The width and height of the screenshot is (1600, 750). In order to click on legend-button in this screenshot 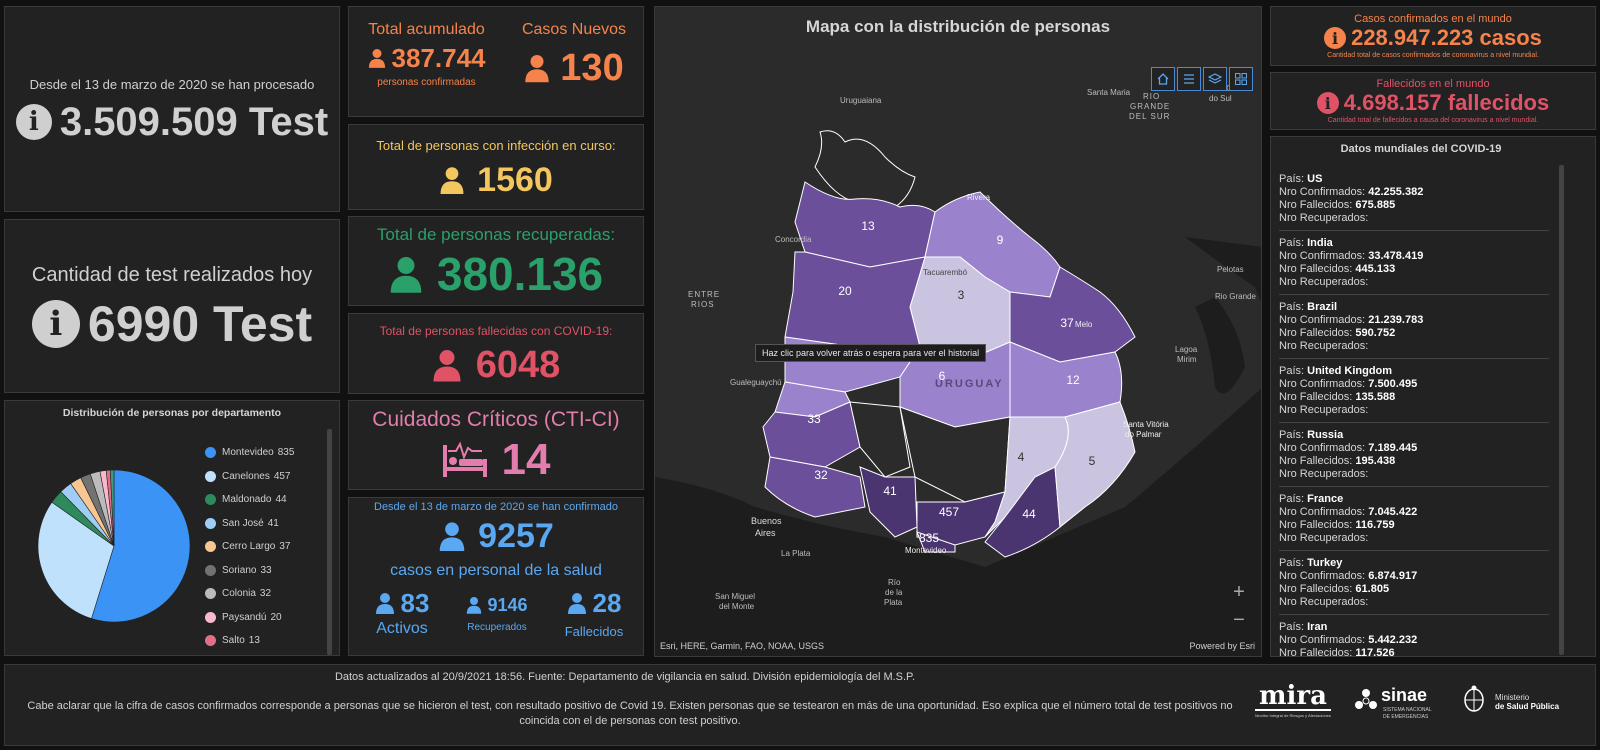, I will do `click(1189, 79)`.